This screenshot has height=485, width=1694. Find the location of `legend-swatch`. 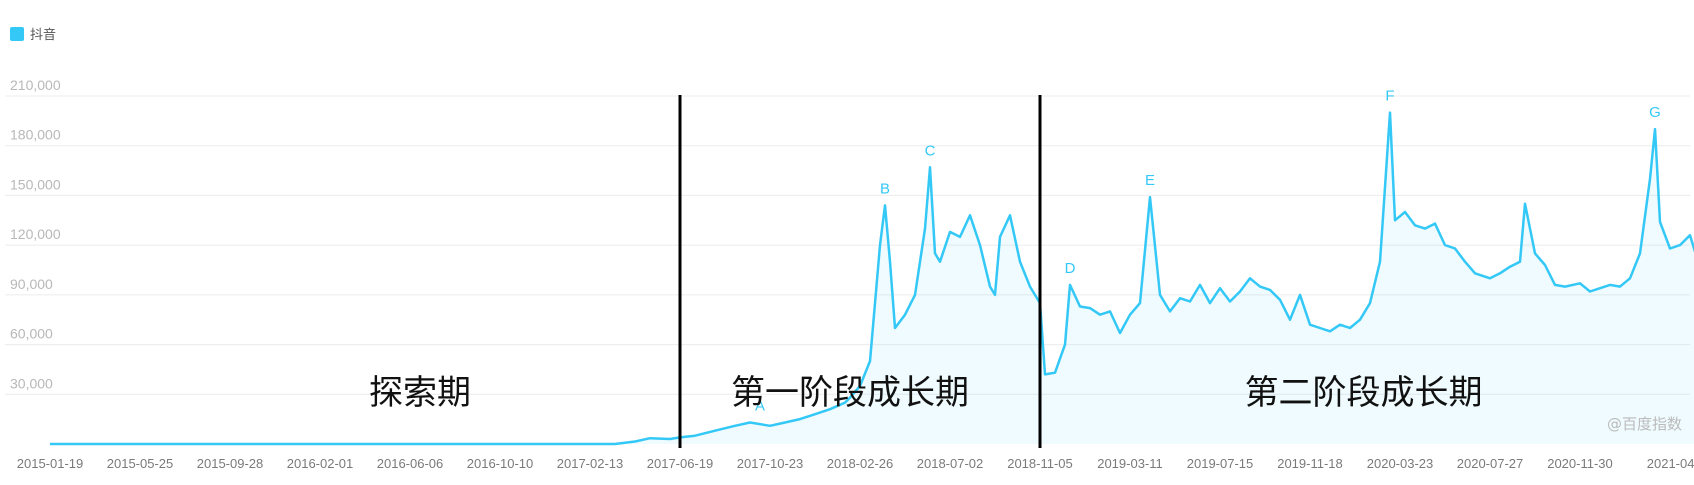

legend-swatch is located at coordinates (17, 33).